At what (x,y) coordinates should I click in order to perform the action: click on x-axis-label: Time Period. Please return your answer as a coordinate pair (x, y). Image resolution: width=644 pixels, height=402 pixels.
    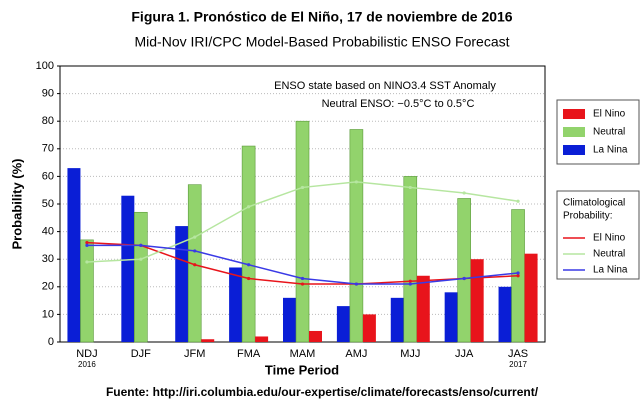
    Looking at the image, I should click on (302, 369).